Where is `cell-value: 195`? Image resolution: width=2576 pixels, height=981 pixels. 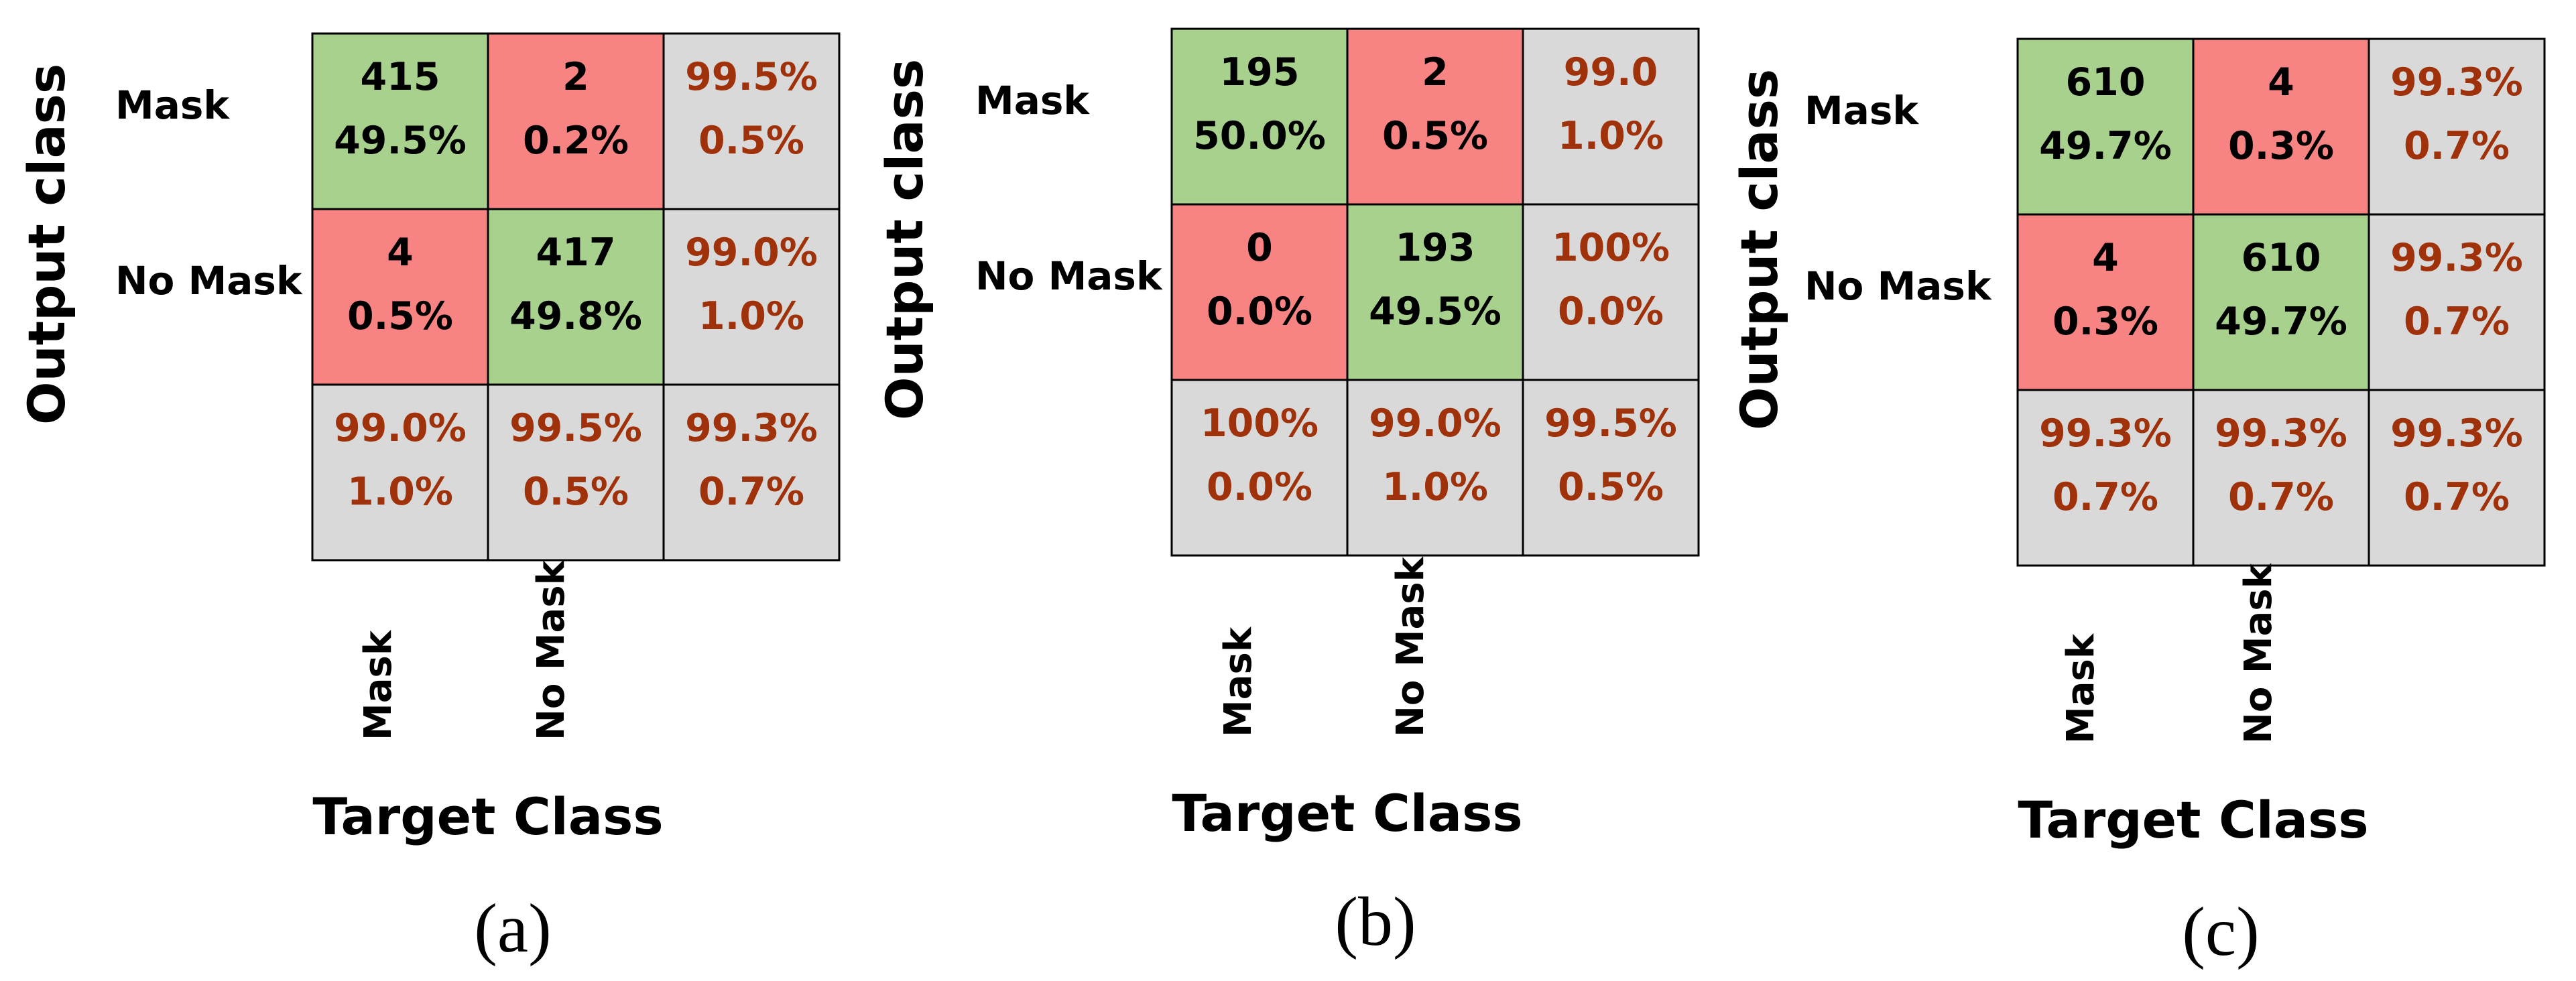
cell-value: 195 is located at coordinates (1260, 72).